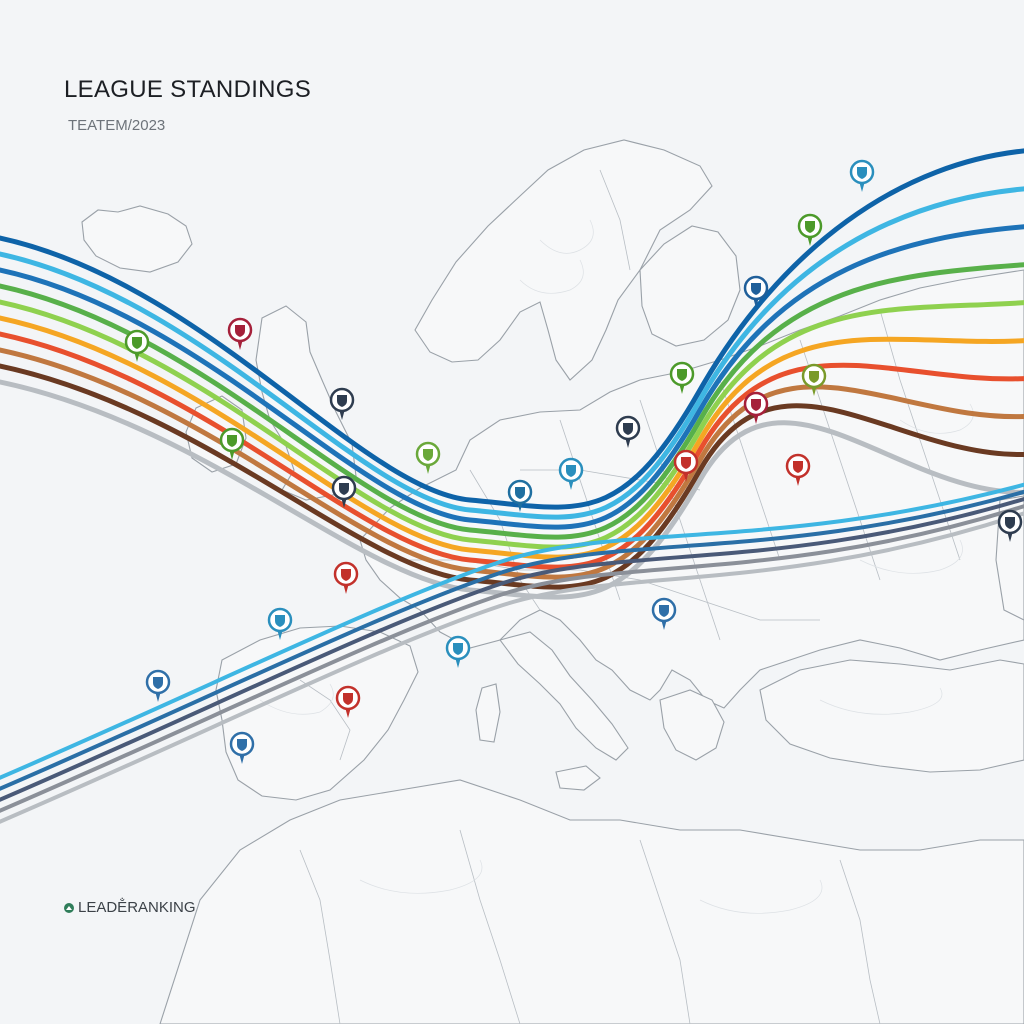 Image resolution: width=1024 pixels, height=1024 pixels. Describe the element at coordinates (137, 907) in the screenshot. I see `footer-label: LEADE̐RANKING` at that location.